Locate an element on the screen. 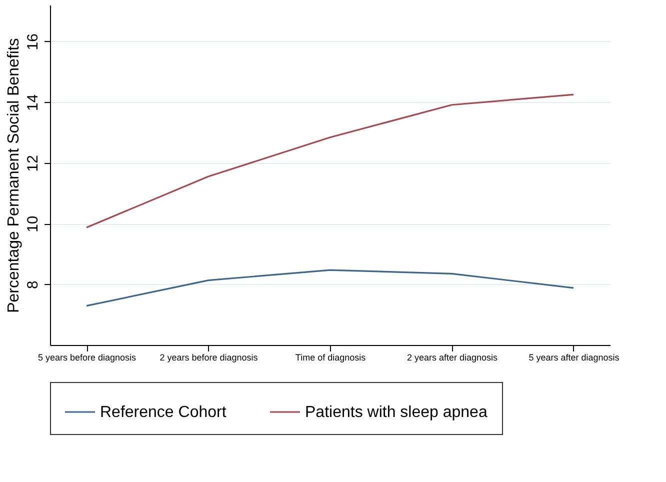 This screenshot has width=666, height=482. x-tick-label: 5 years before diagnosis is located at coordinates (87, 357).